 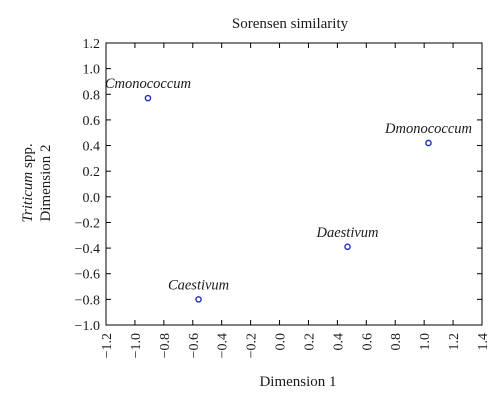 I want to click on y-tick-label: −1.0, so click(x=87, y=326).